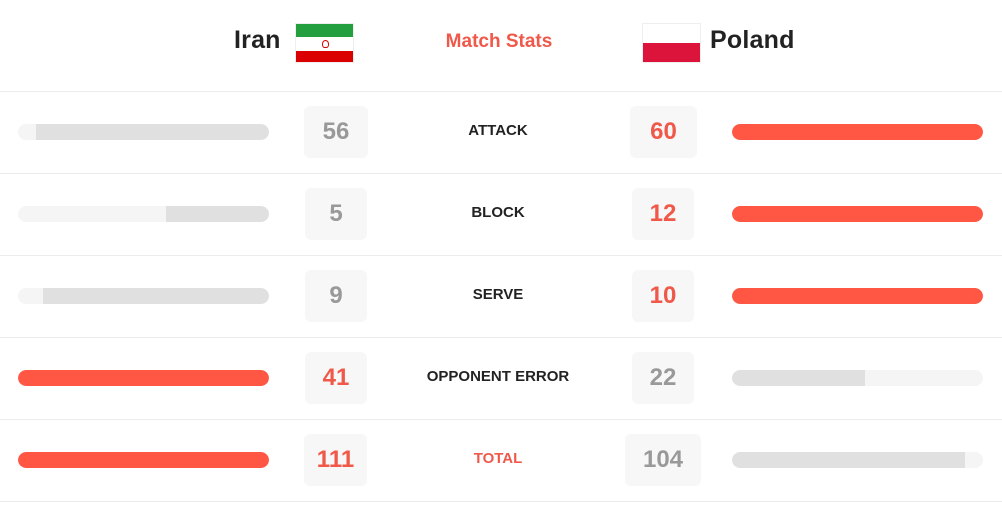 The image size is (1002, 522). What do you see at coordinates (752, 40) in the screenshot?
I see `away-team-name: Poland` at bounding box center [752, 40].